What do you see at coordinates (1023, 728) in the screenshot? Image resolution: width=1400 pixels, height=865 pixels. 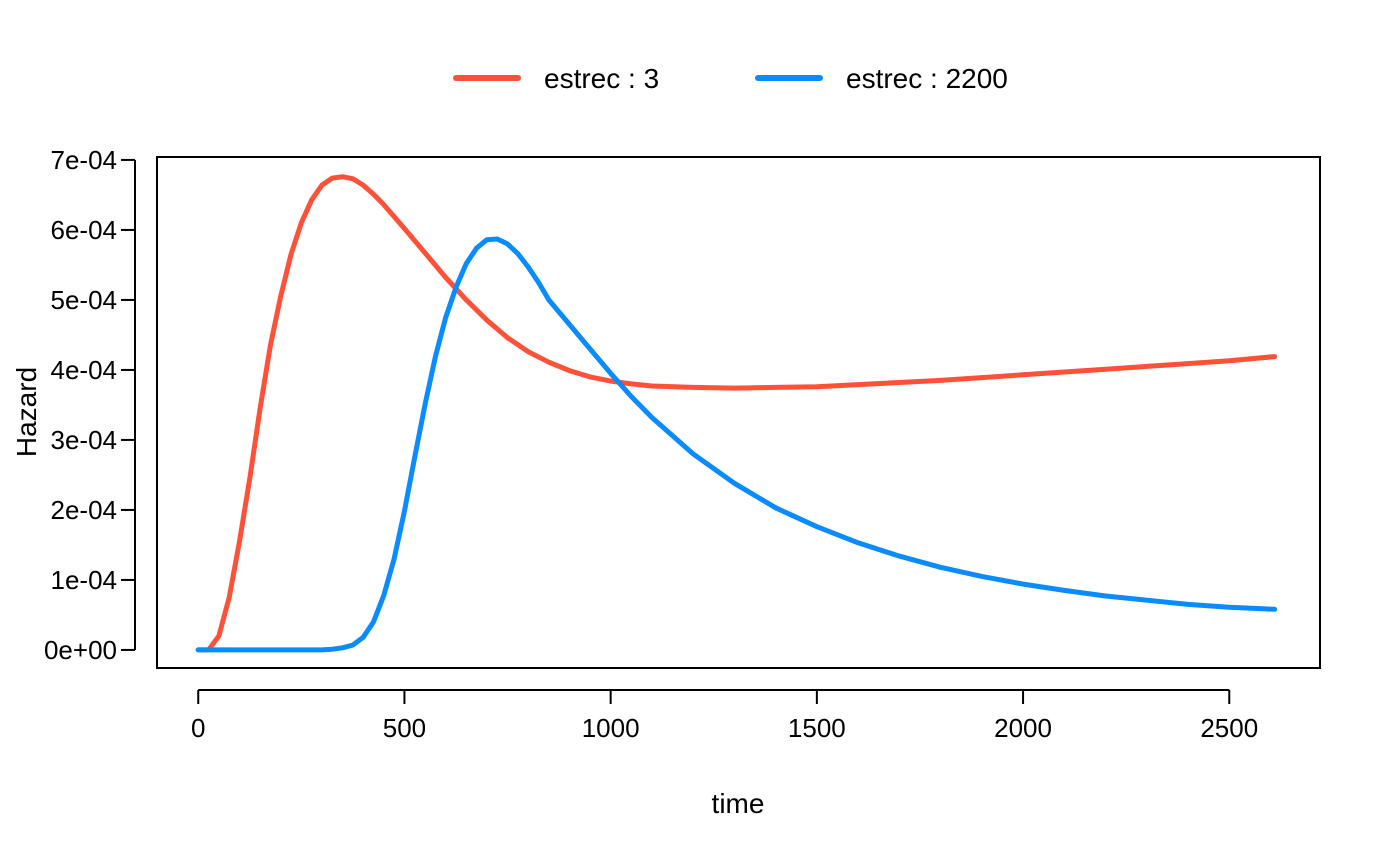 I see `x-tick-label: 2000` at bounding box center [1023, 728].